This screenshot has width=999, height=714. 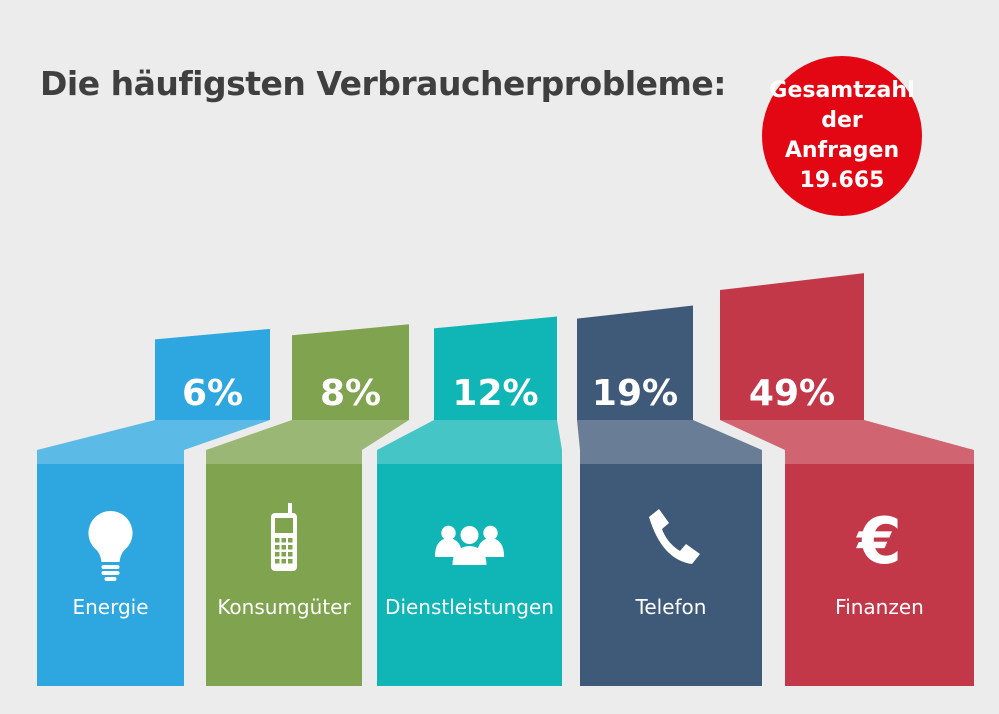 What do you see at coordinates (671, 607) in the screenshot?
I see `category-label-3: Telefon` at bounding box center [671, 607].